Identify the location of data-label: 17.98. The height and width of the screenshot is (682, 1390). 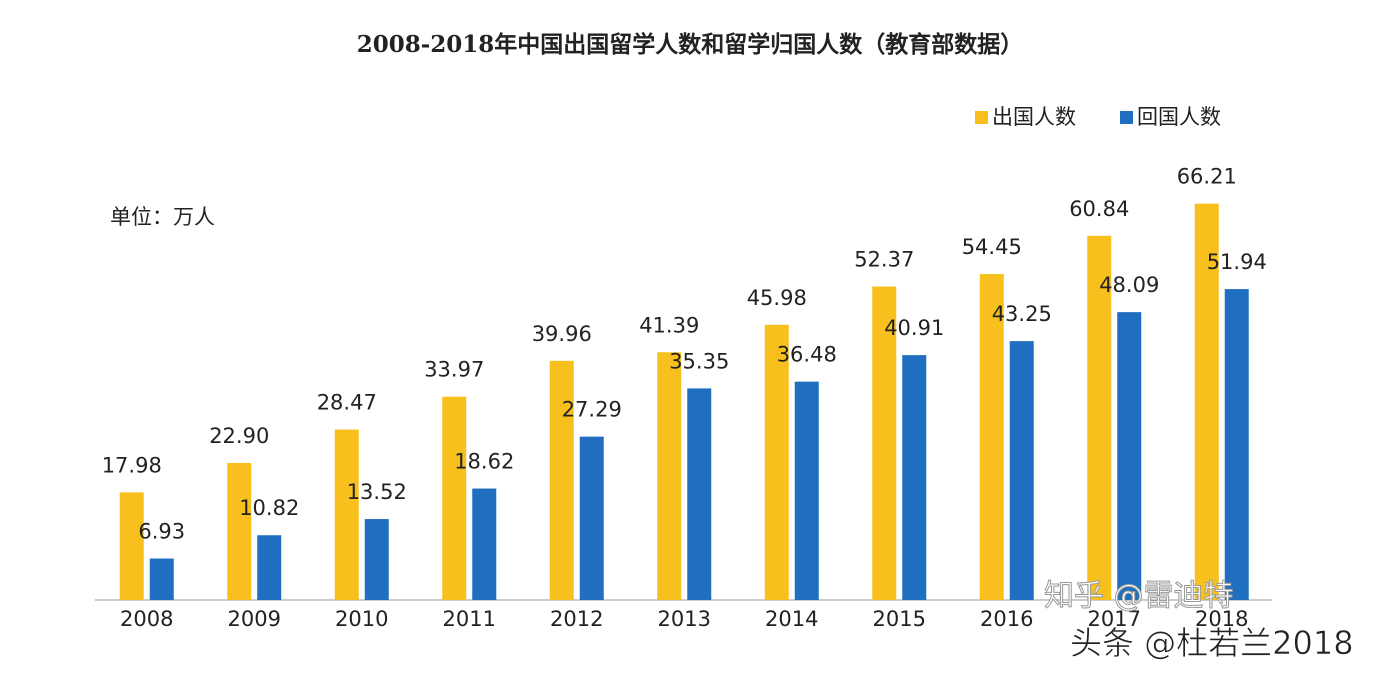
(132, 465).